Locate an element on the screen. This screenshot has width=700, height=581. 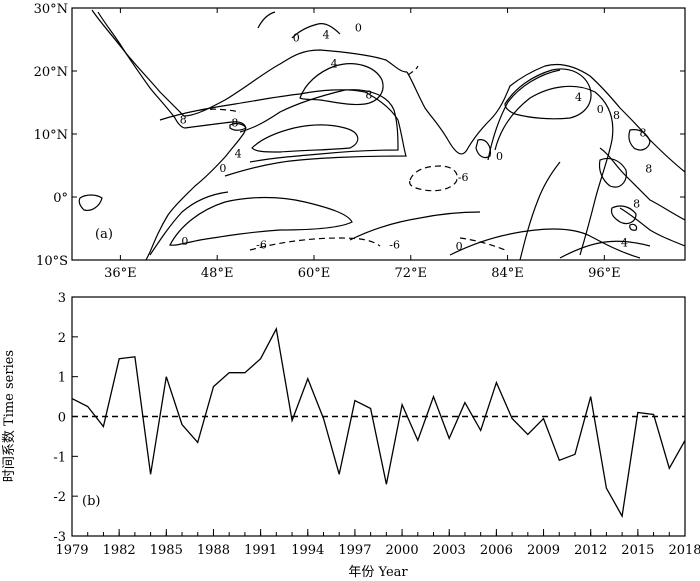
island-madagascar-tip is located at coordinates (90, 202).